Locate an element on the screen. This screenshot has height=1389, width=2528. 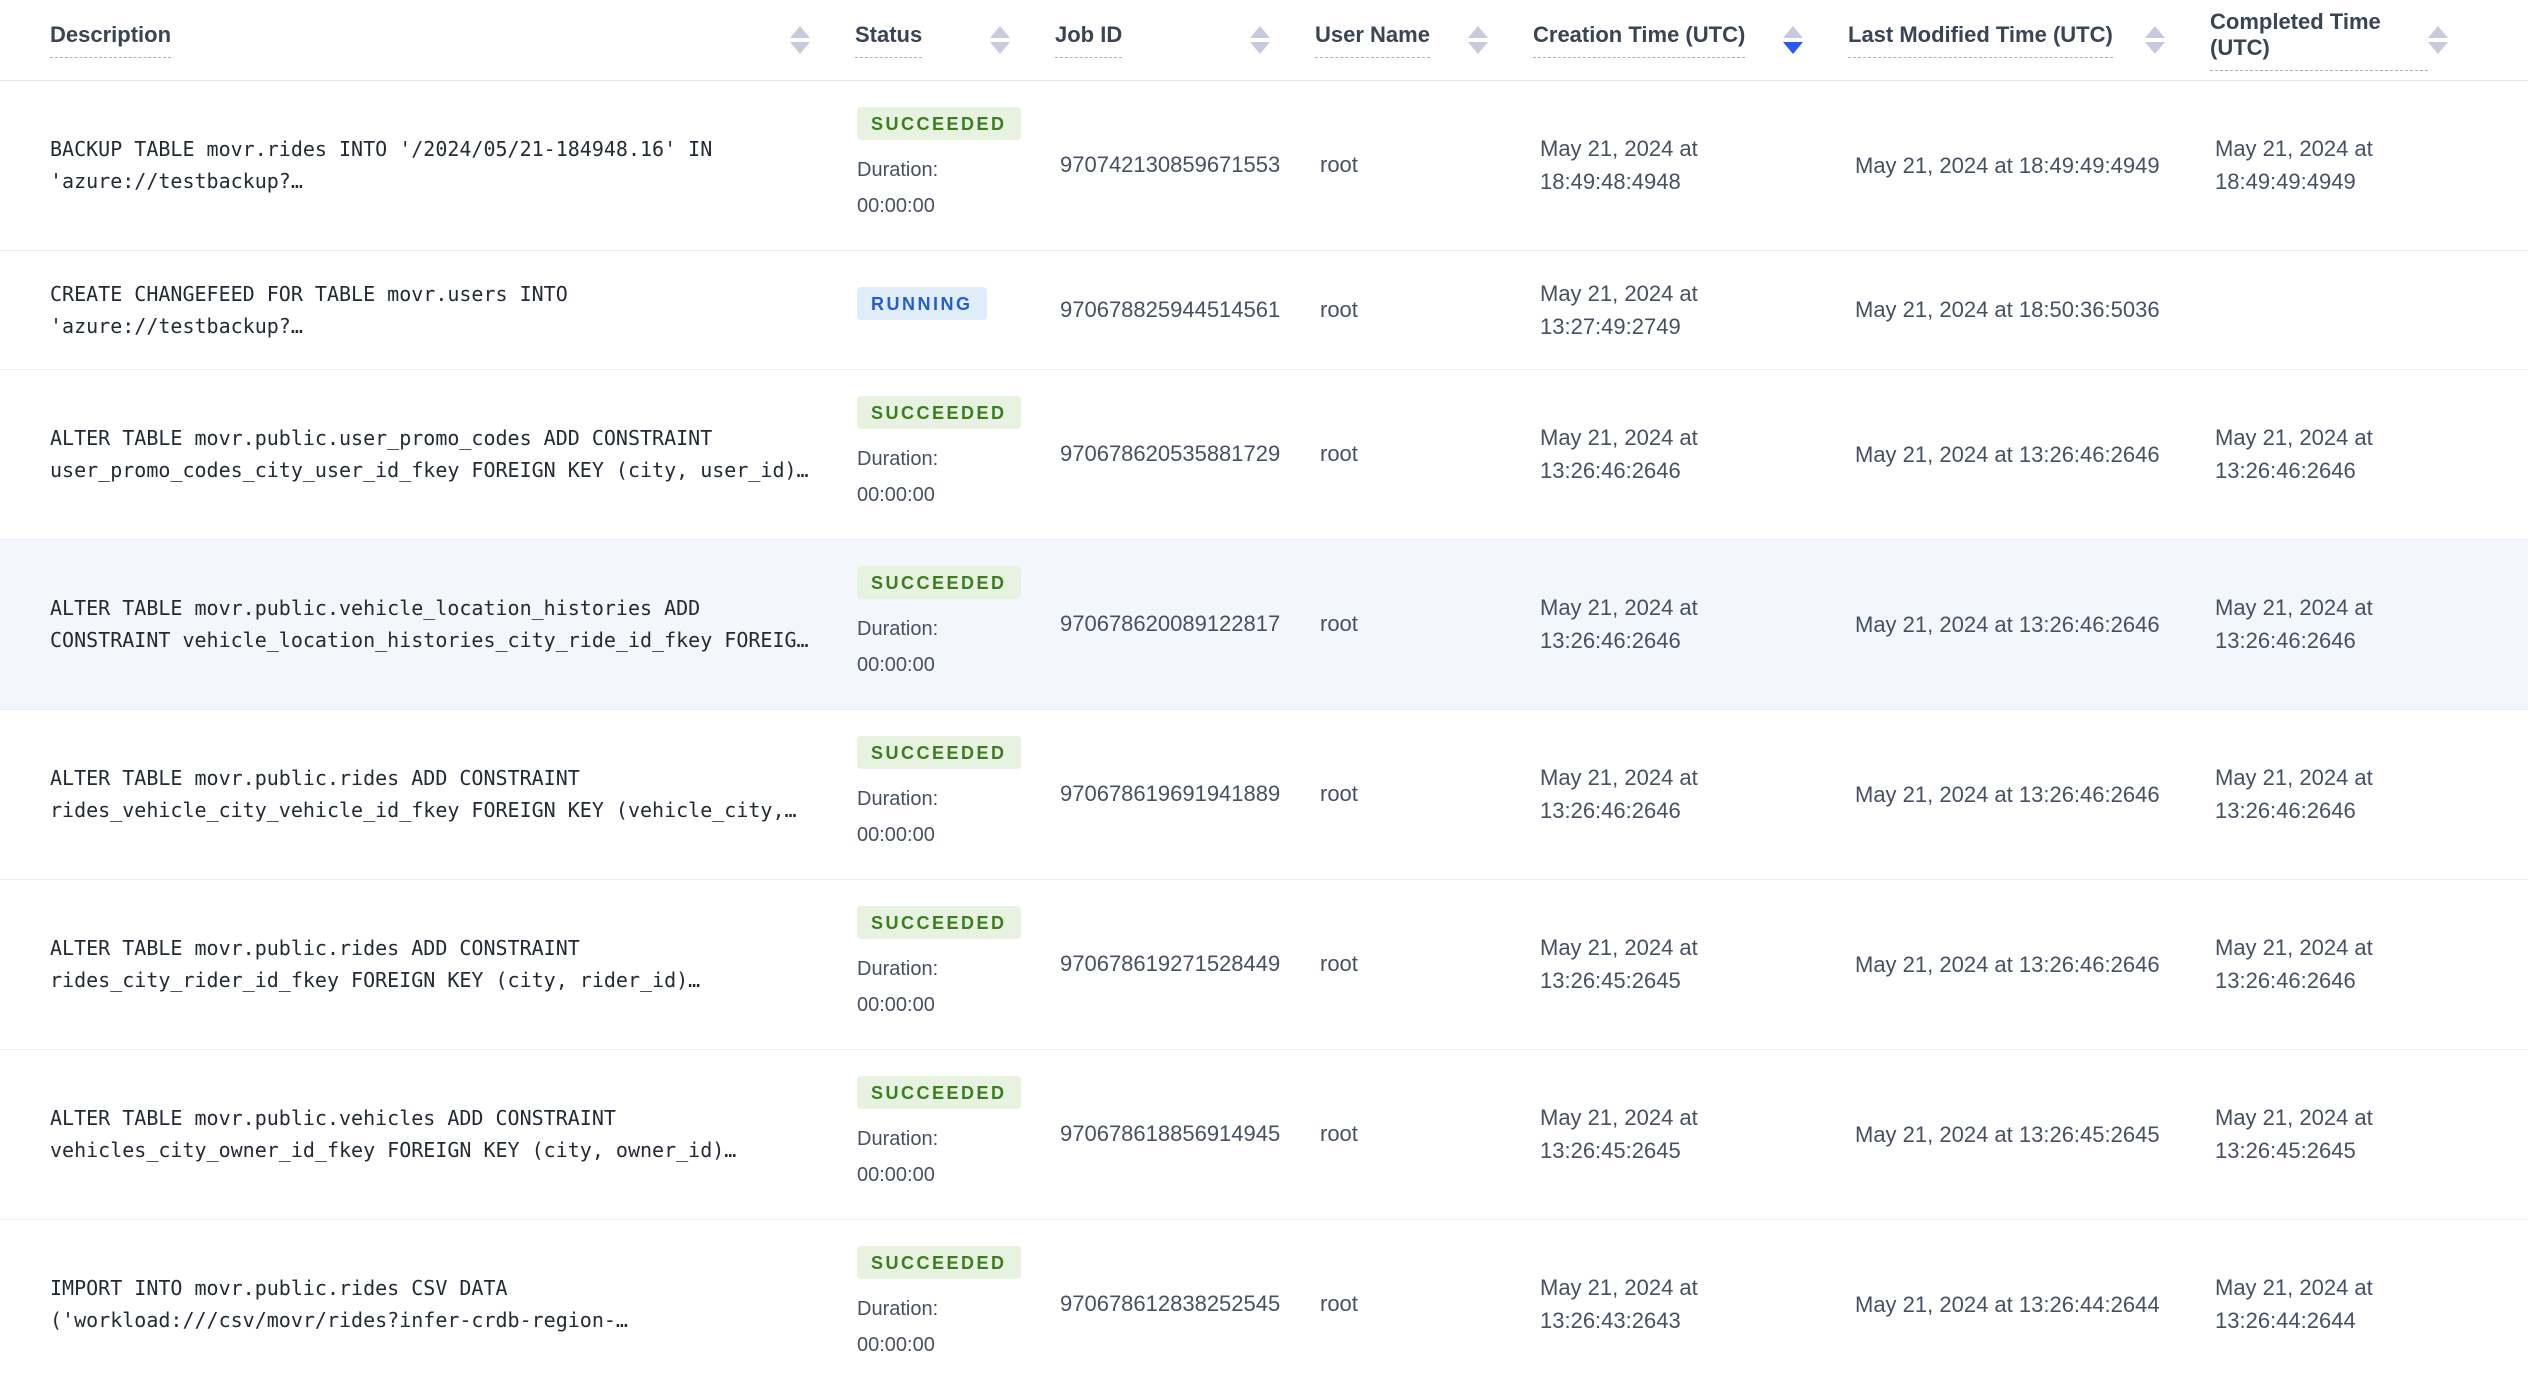
job-id: 970742130859671553 is located at coordinates (1185, 165).